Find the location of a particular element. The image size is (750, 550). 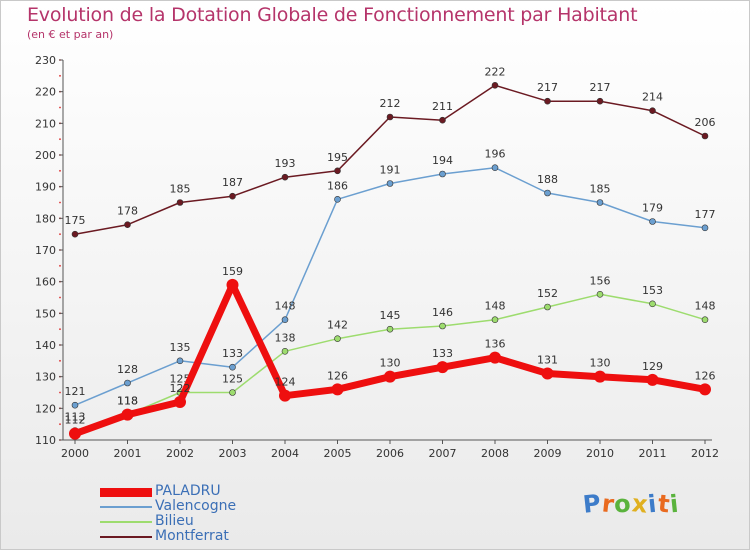

data-label-bilieu: 118 is located at coordinates (127, 401).